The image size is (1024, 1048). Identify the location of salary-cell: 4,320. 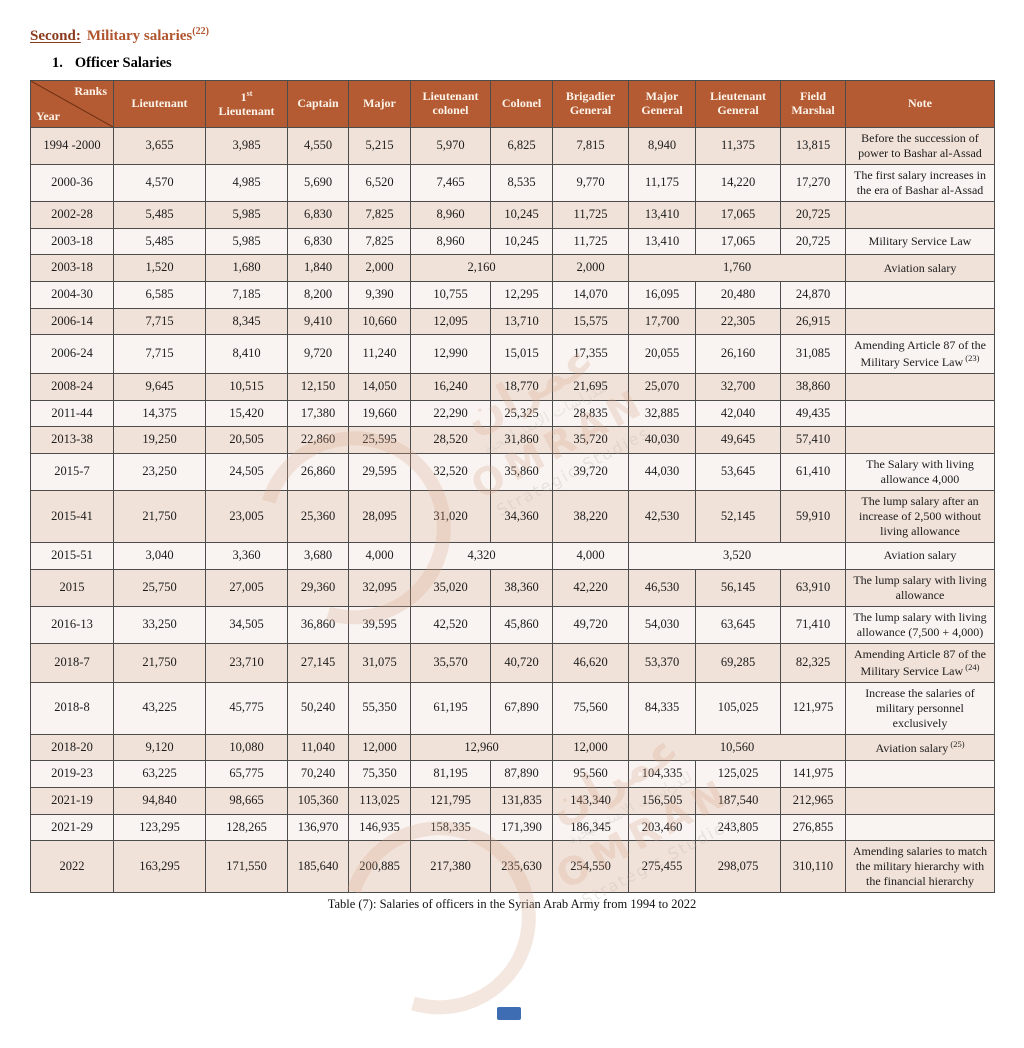
(481, 556).